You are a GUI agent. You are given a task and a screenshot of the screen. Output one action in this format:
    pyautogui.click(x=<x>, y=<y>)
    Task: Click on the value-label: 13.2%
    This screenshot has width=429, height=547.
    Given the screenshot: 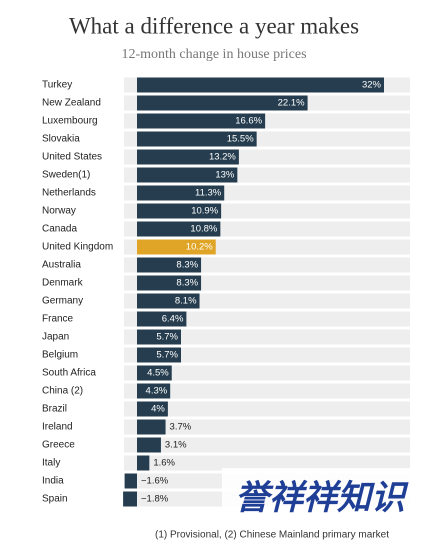 What is the action you would take?
    pyautogui.click(x=222, y=157)
    